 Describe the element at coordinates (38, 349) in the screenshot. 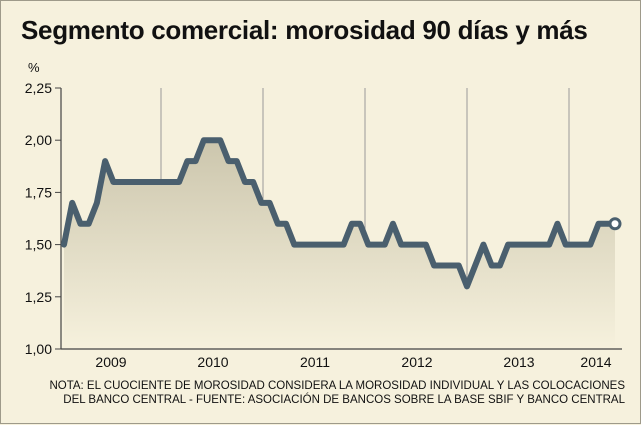

I see `y-tick-label: 1,00` at that location.